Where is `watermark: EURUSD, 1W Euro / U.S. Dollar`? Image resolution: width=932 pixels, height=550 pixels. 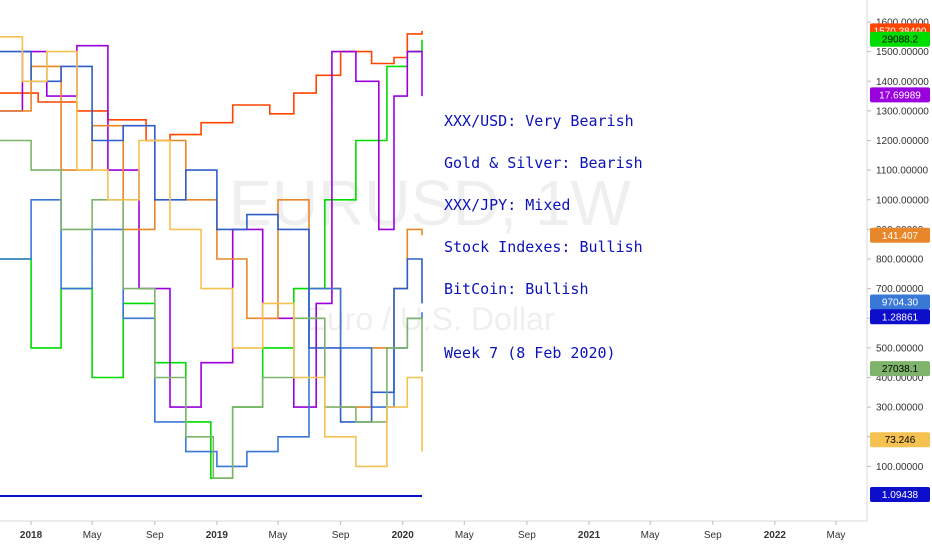 watermark: EURUSD, 1W Euro / U.S. Dollar is located at coordinates (430, 252).